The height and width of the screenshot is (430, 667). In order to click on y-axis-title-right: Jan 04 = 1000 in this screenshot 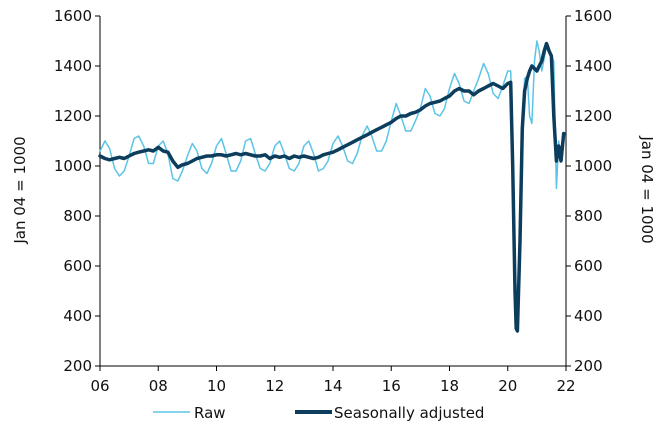, I will do `click(647, 189)`.